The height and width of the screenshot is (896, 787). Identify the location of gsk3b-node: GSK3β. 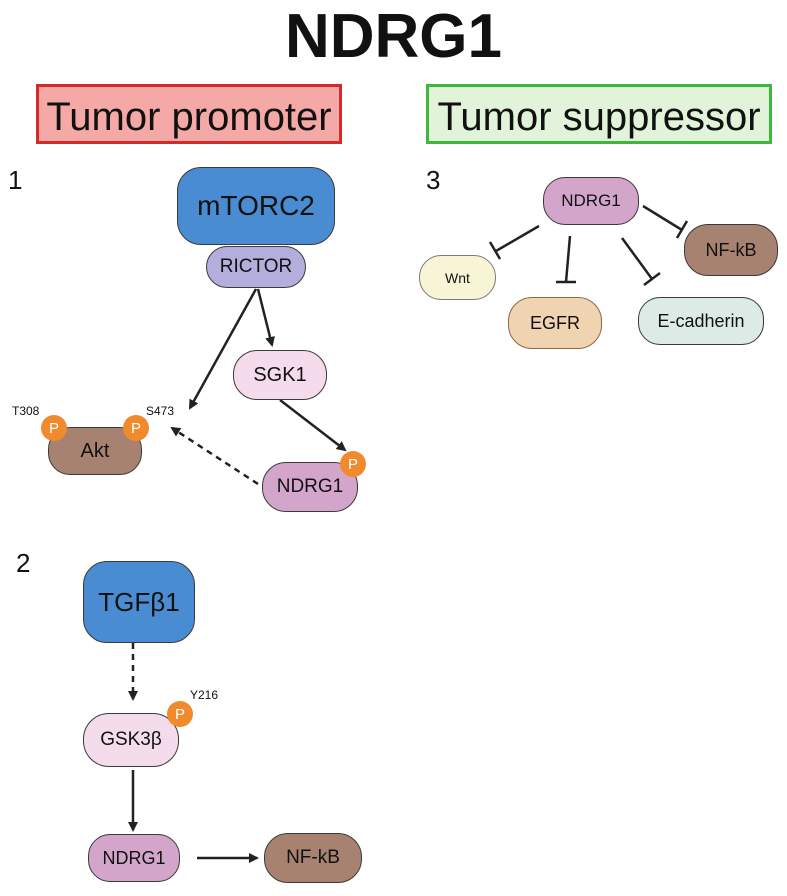
(131, 740).